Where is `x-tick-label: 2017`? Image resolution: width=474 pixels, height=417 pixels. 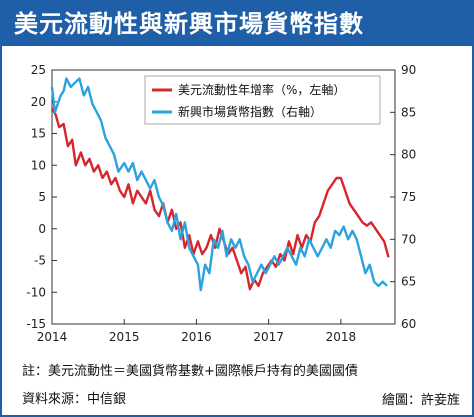
x-tick-label: 2017 is located at coordinates (268, 337).